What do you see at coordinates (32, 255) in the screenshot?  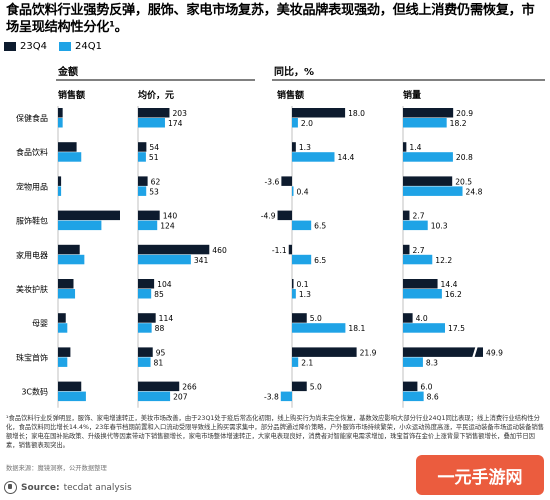 I see `category-label-appliances: 家用电器` at bounding box center [32, 255].